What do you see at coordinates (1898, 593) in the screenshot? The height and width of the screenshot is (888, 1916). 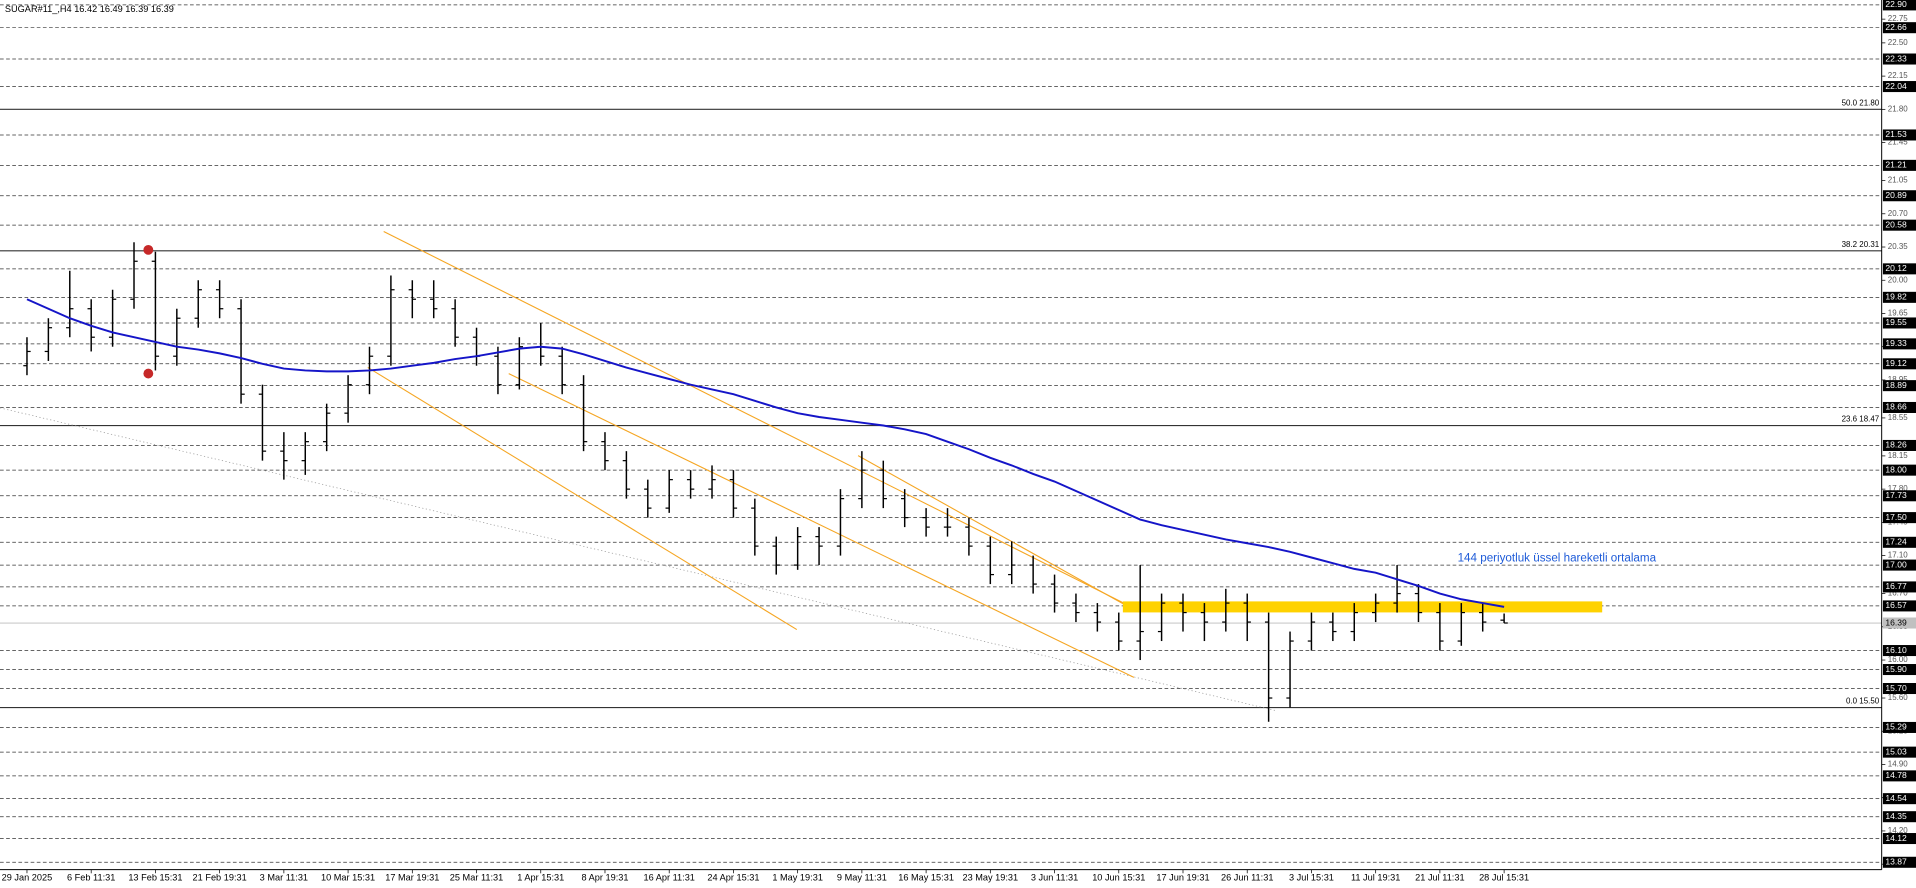 I see `y-tick-label: 16.70` at bounding box center [1898, 593].